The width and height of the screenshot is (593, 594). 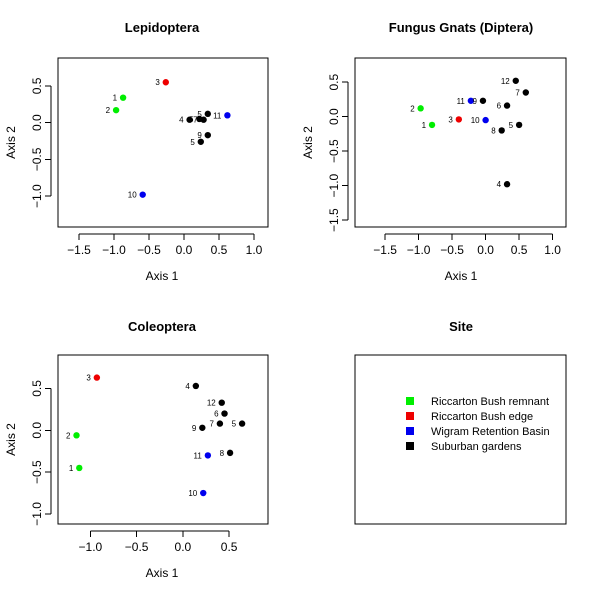 I want to click on y-tick-label: −1.0, so click(x=37, y=196).